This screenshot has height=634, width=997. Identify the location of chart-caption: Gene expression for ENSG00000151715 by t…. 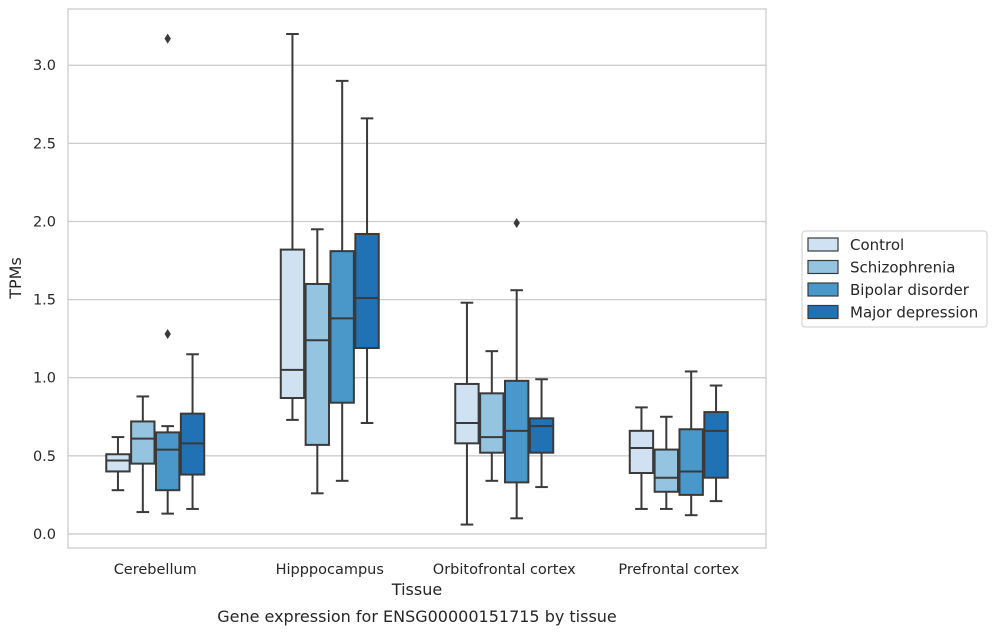
(417, 616).